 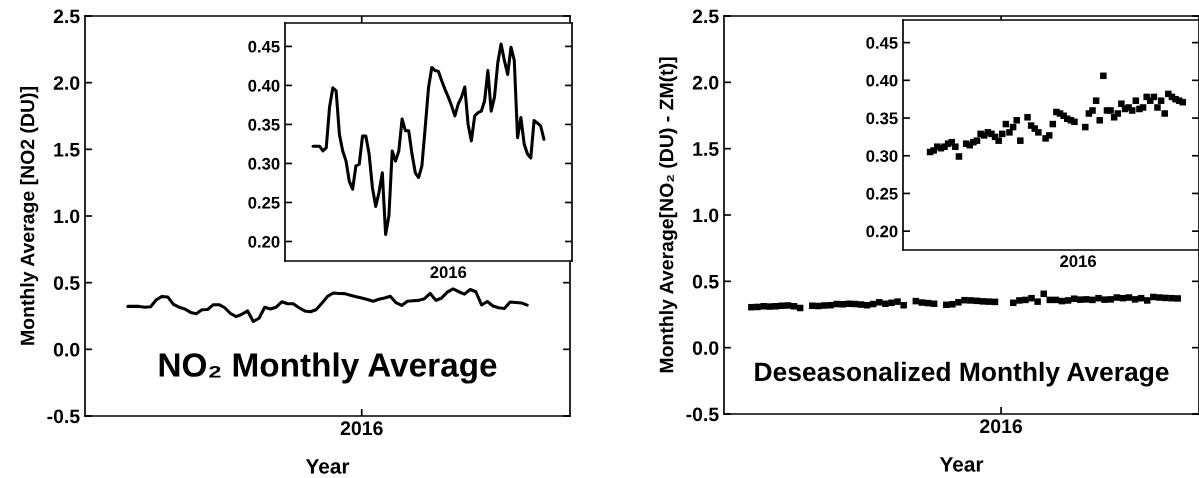 What do you see at coordinates (962, 374) in the screenshot?
I see `annotation: Deseasonalized Monthly Average` at bounding box center [962, 374].